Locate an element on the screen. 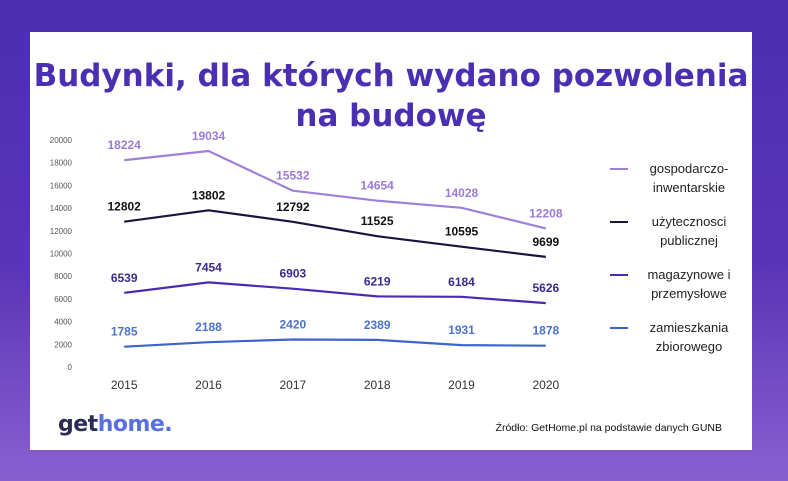 Image resolution: width=788 pixels, height=481 pixels. legend-label-line: inwentarskie is located at coordinates (689, 187).